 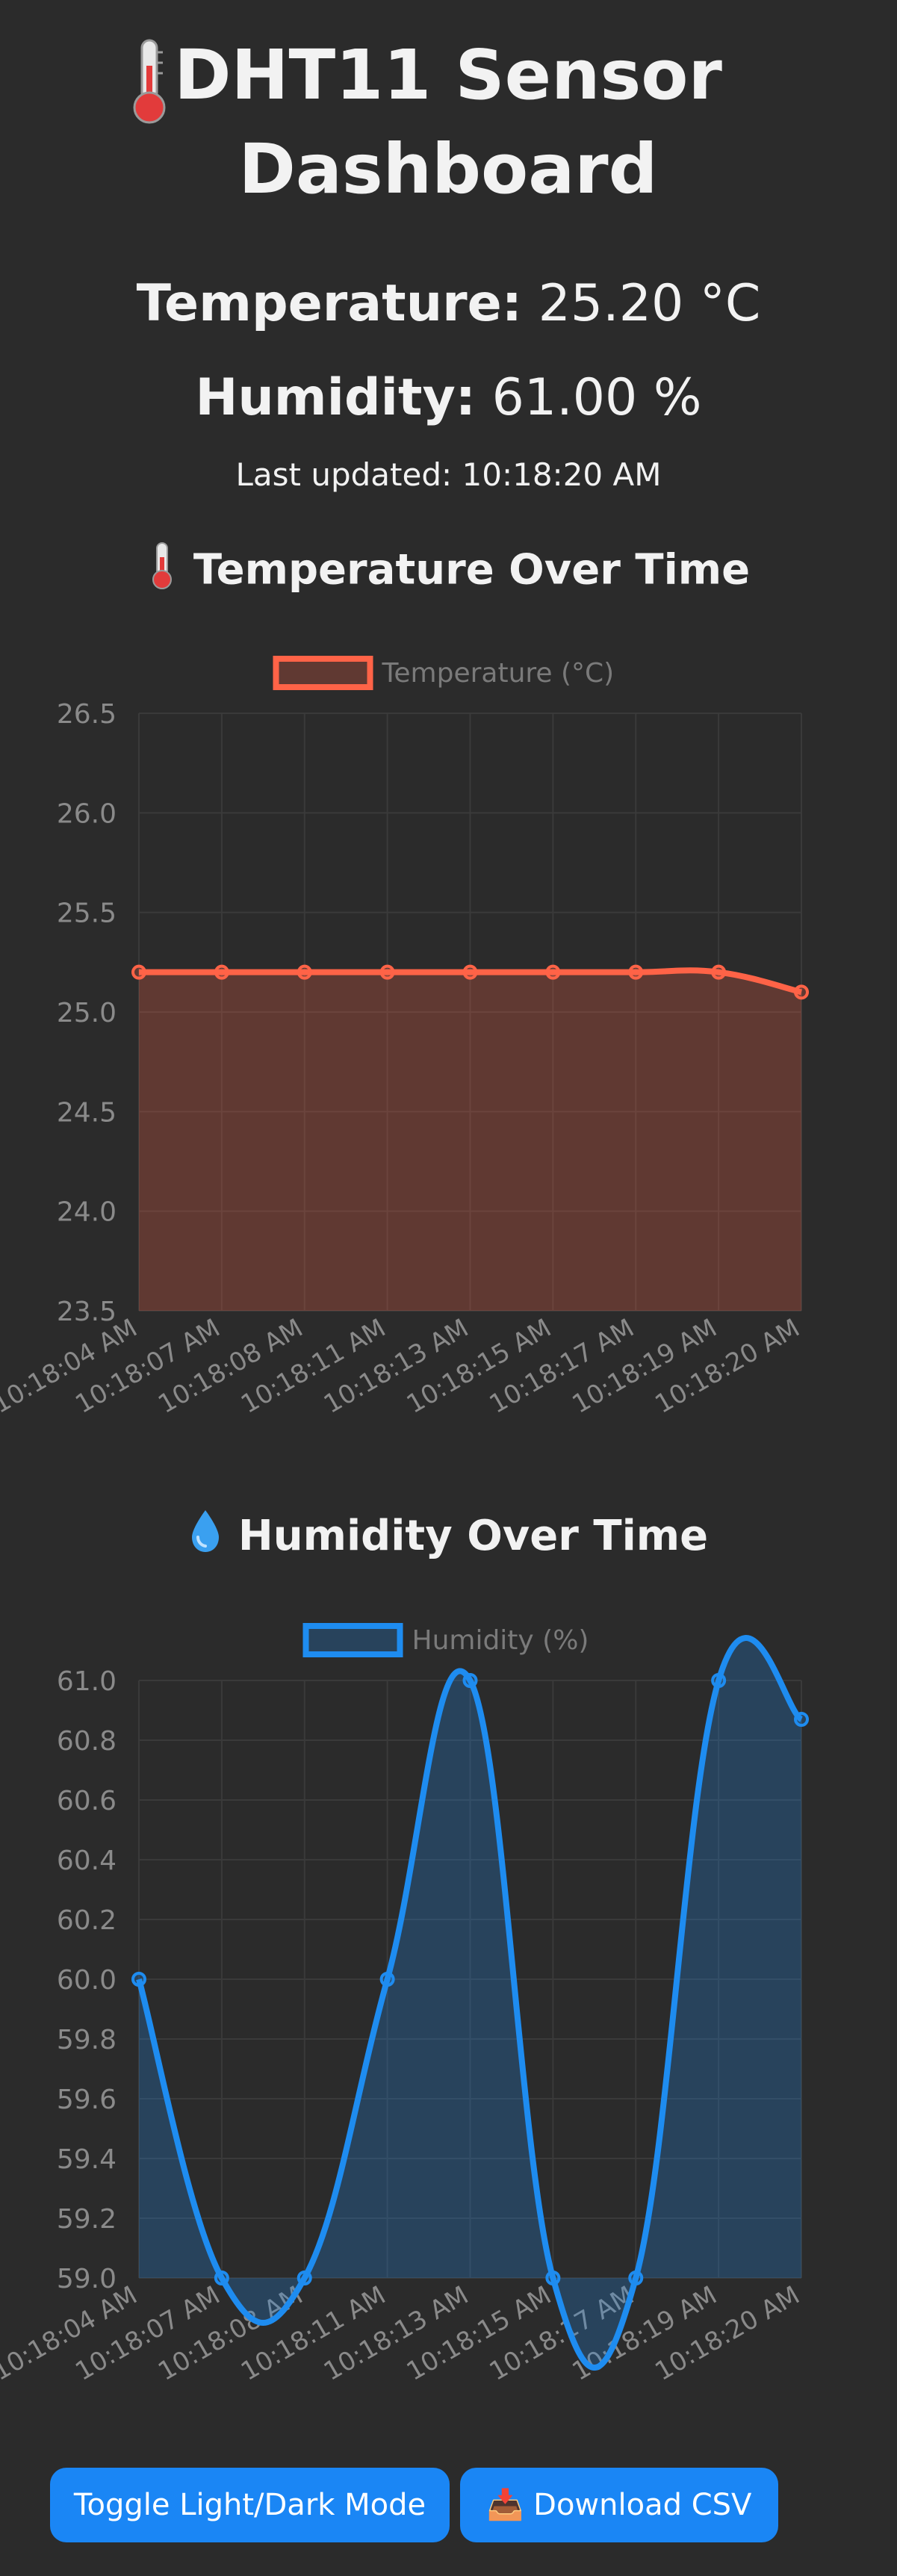 I want to click on humidity-value: 61.00 %, so click(x=596, y=398).